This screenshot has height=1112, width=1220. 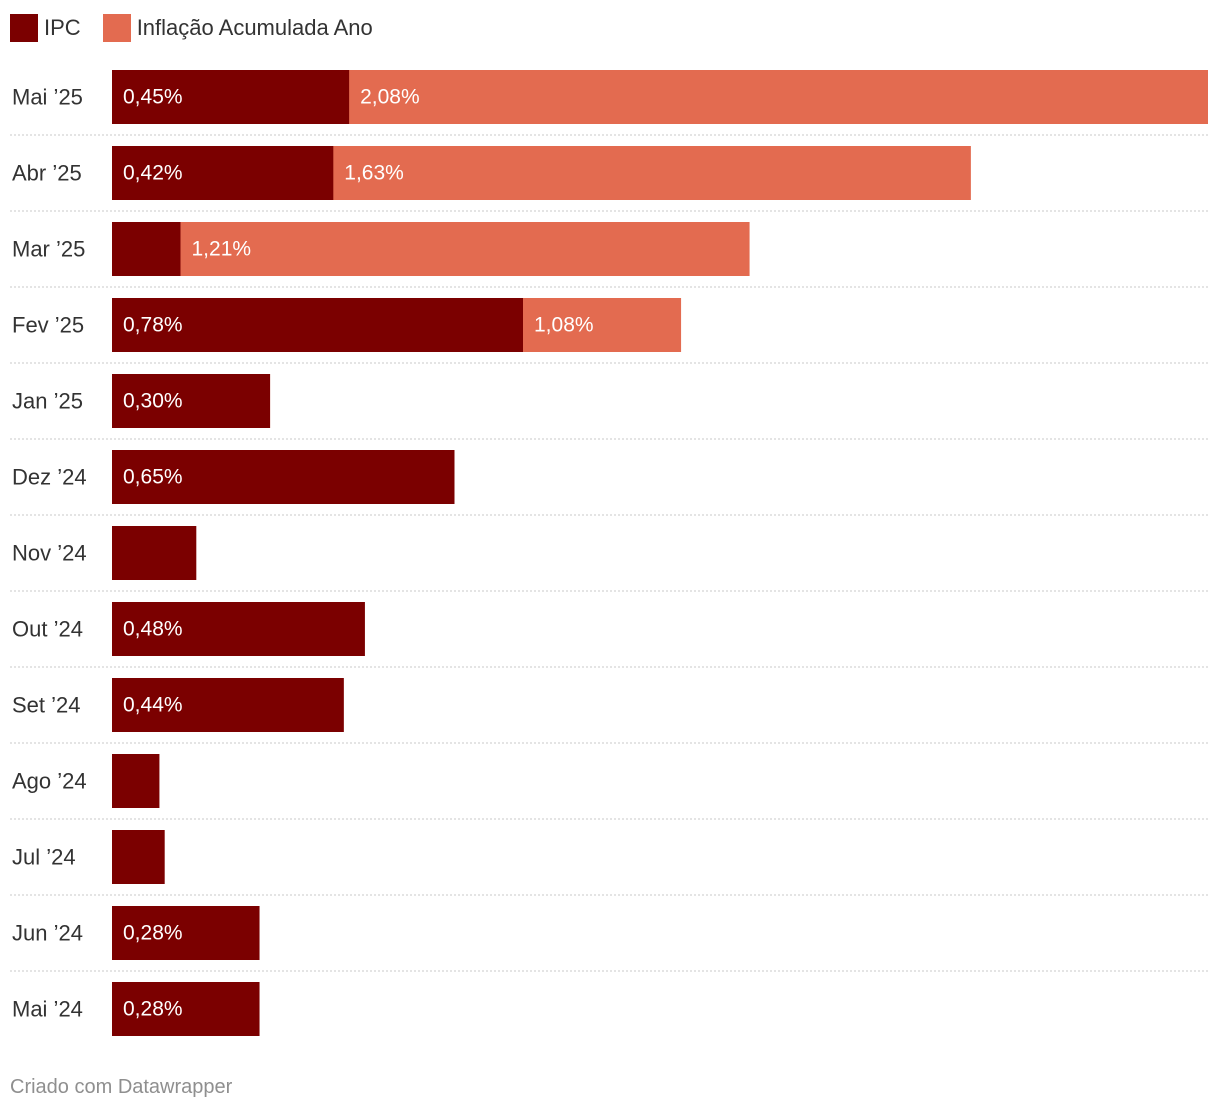 What do you see at coordinates (49, 477) in the screenshot?
I see `category-label: Dez ’24` at bounding box center [49, 477].